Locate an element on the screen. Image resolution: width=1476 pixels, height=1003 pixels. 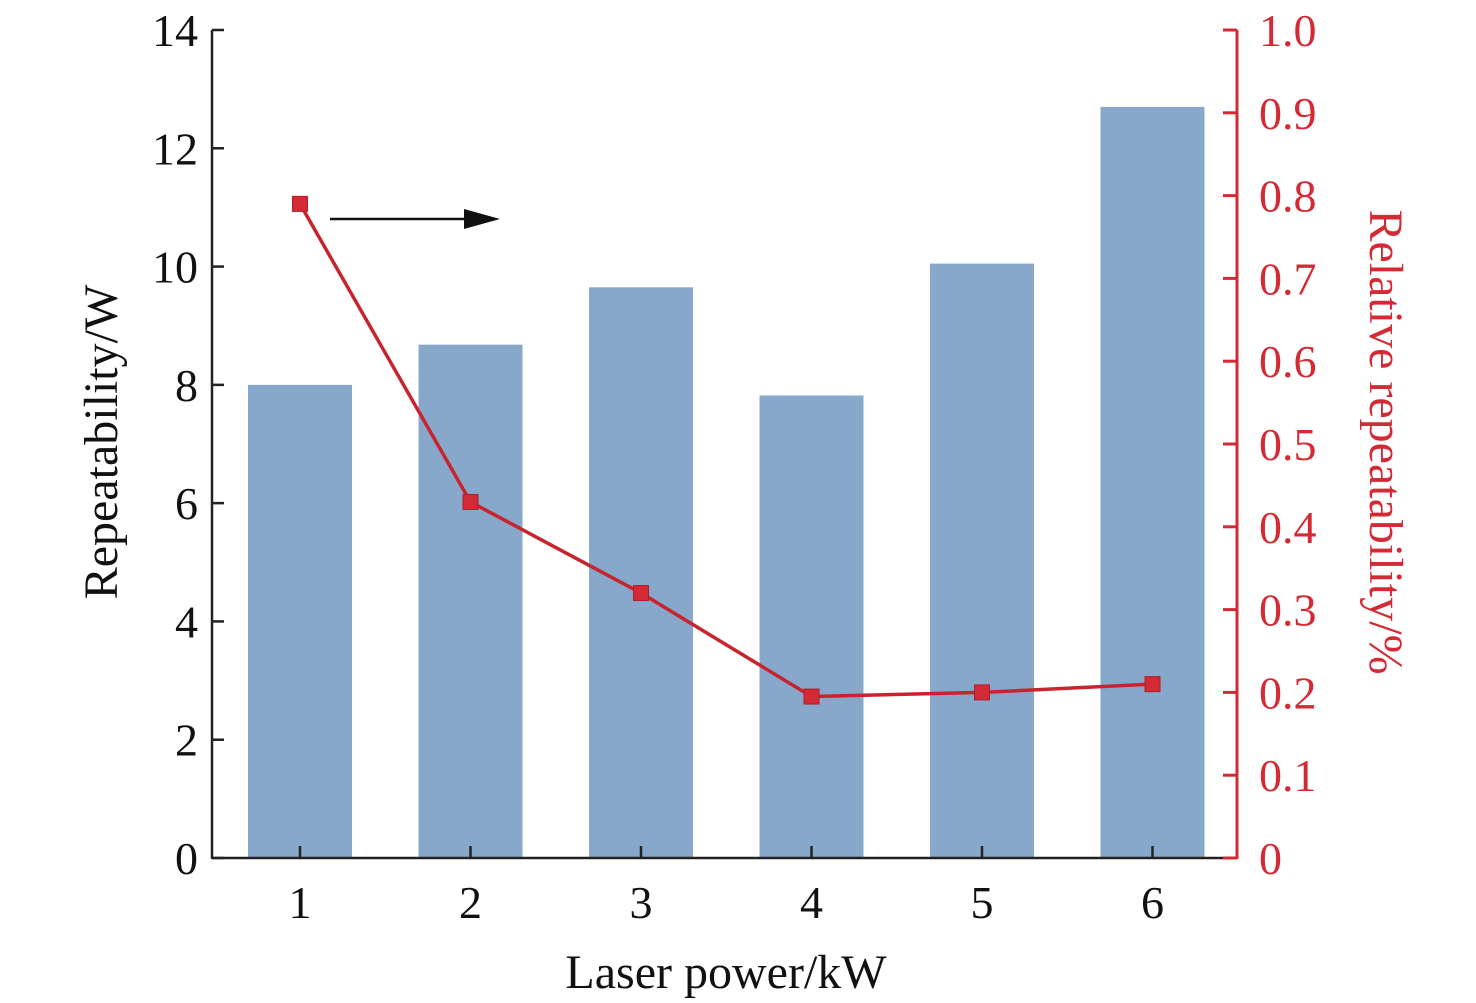
left-y-ticks: 0 2 4 6 8 10 12 14 is located at coordinates (188, 444).